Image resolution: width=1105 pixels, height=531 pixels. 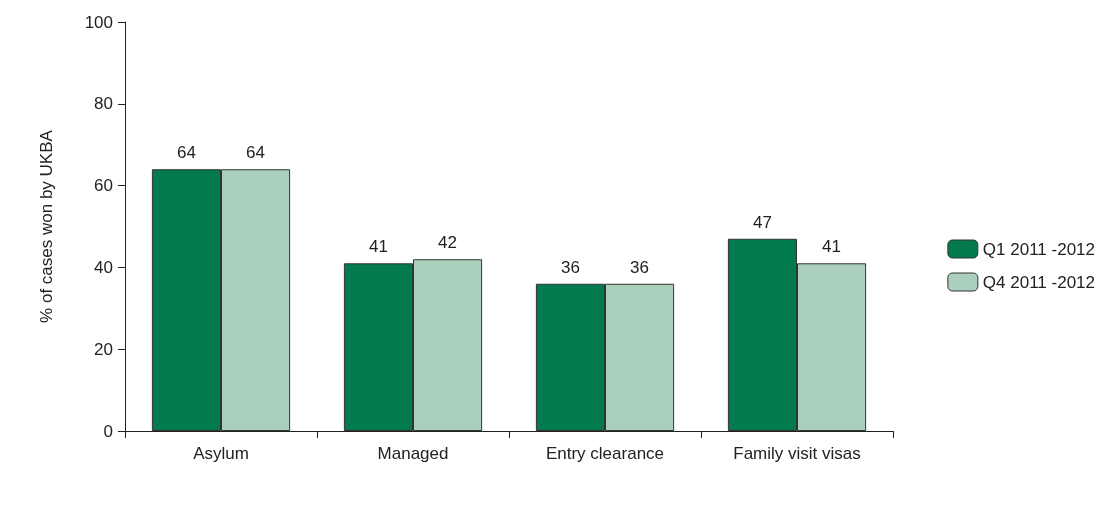 I want to click on y-tick-label: 40, so click(x=103, y=267).